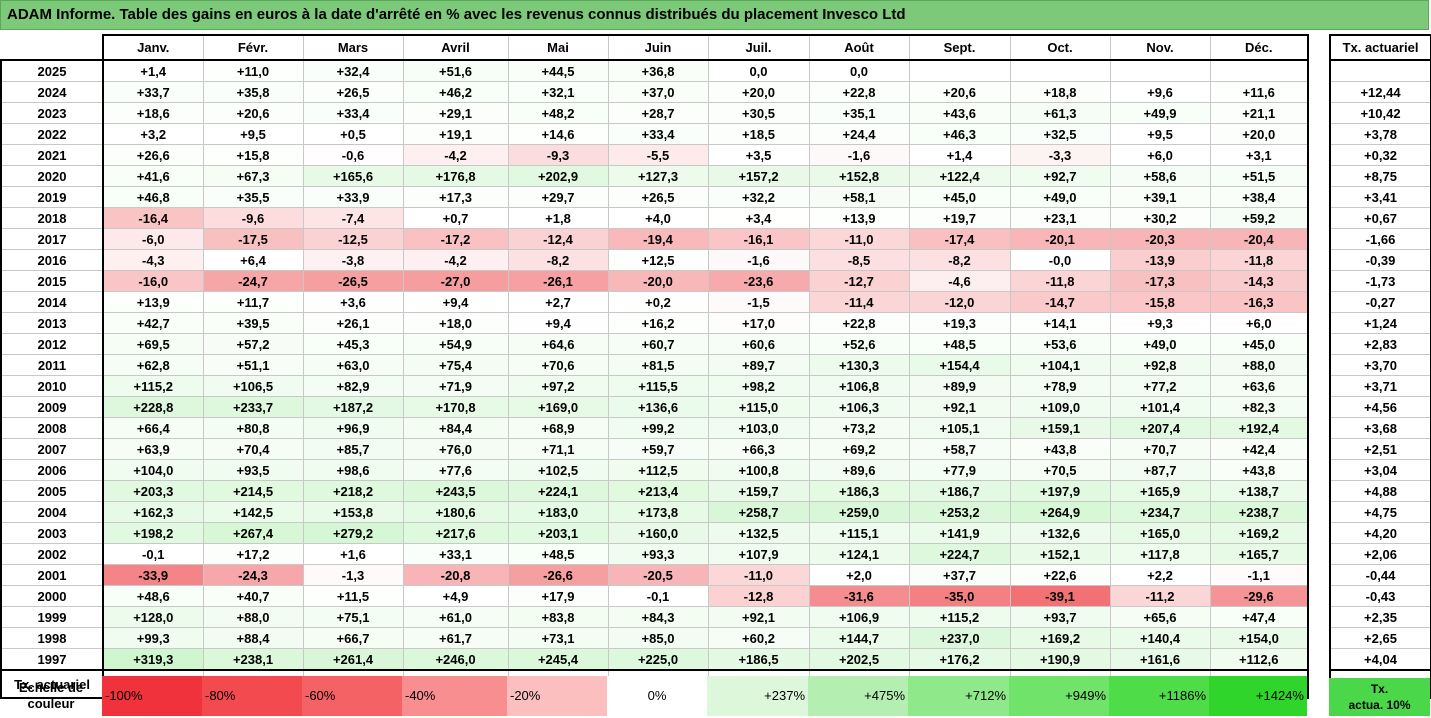 The width and height of the screenshot is (1431, 718). What do you see at coordinates (960, 71) in the screenshot?
I see `value-cell` at bounding box center [960, 71].